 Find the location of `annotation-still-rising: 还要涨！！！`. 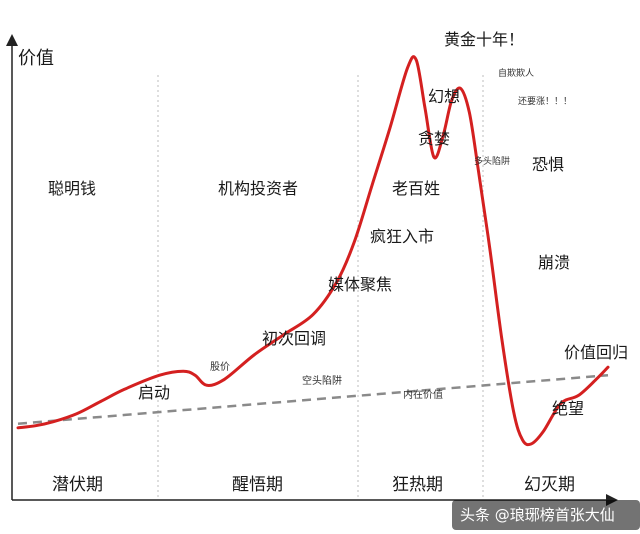

annotation-still-rising: 还要涨！！！ is located at coordinates (545, 101).